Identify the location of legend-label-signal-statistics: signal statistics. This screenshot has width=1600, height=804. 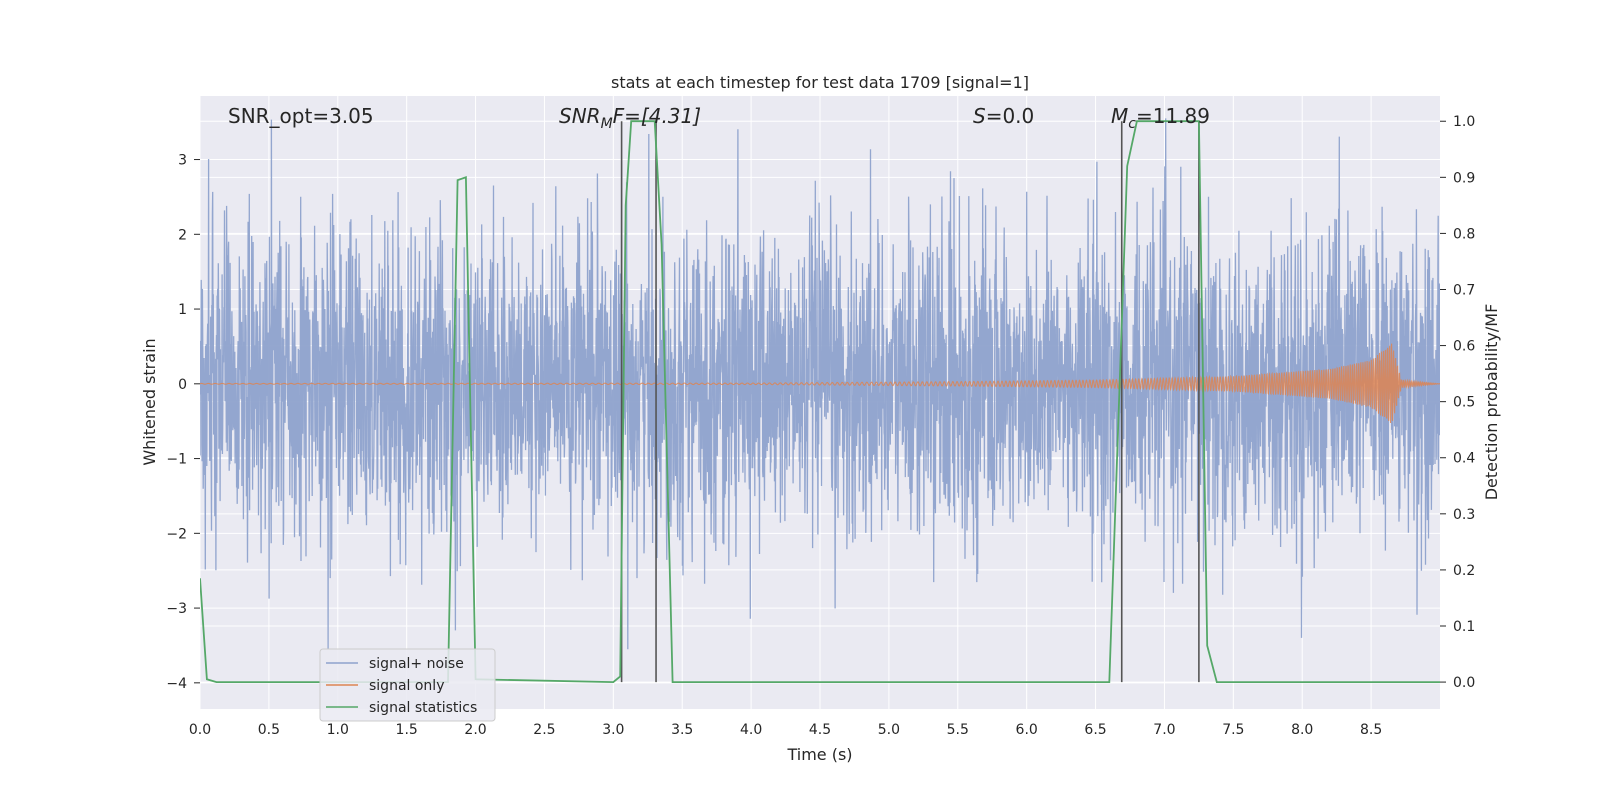
(423, 708).